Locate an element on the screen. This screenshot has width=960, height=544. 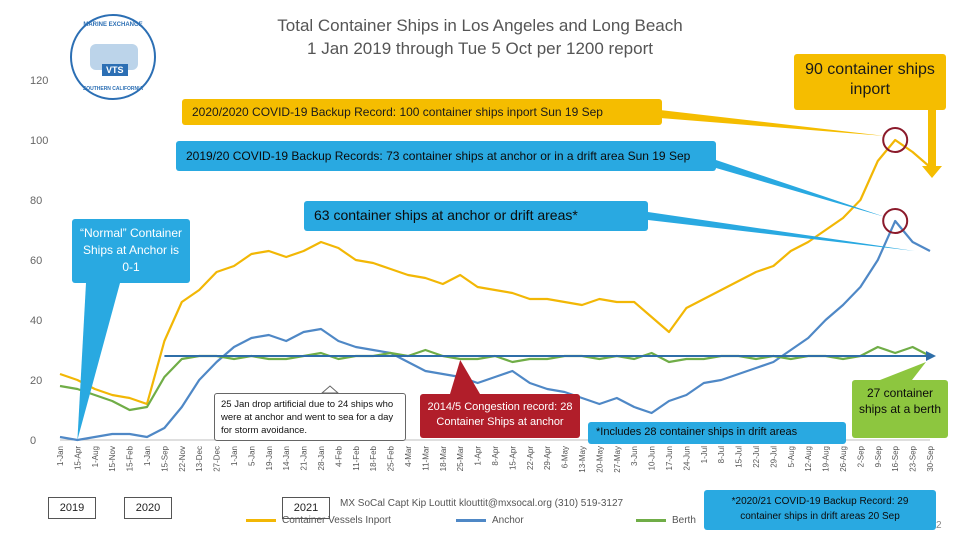
x-tick-label: 20-May is located at coordinates (599, 459).